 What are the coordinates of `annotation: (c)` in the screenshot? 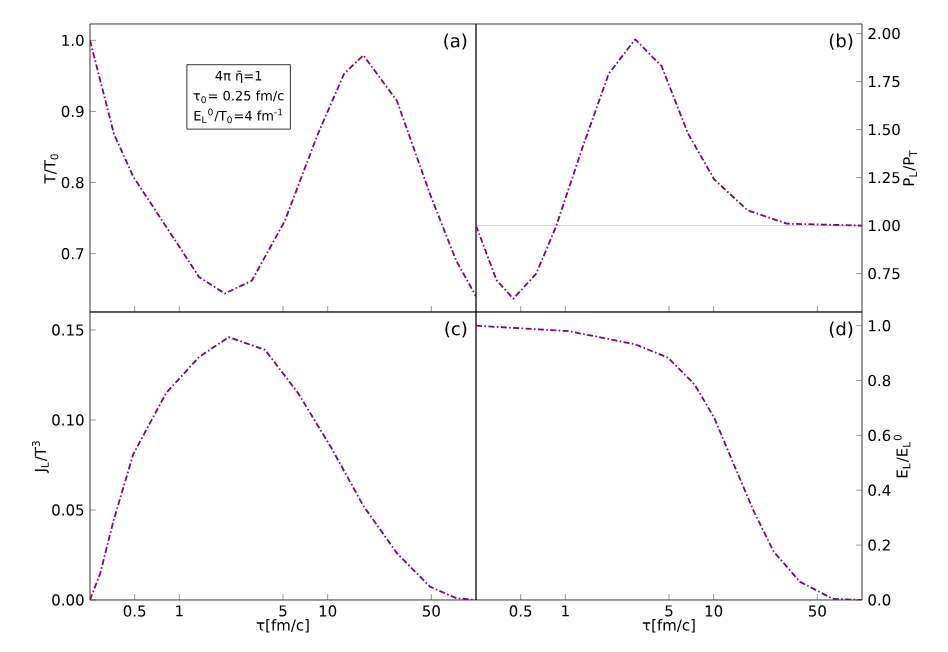 It's located at (456, 329).